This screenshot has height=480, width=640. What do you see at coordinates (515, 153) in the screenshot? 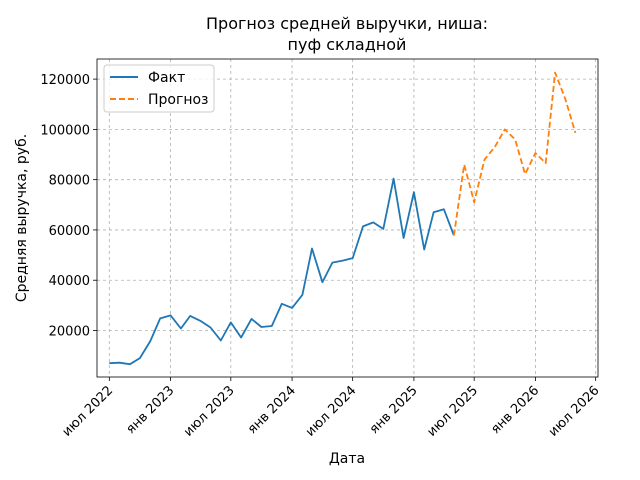
I see `series-line-forecast` at bounding box center [515, 153].